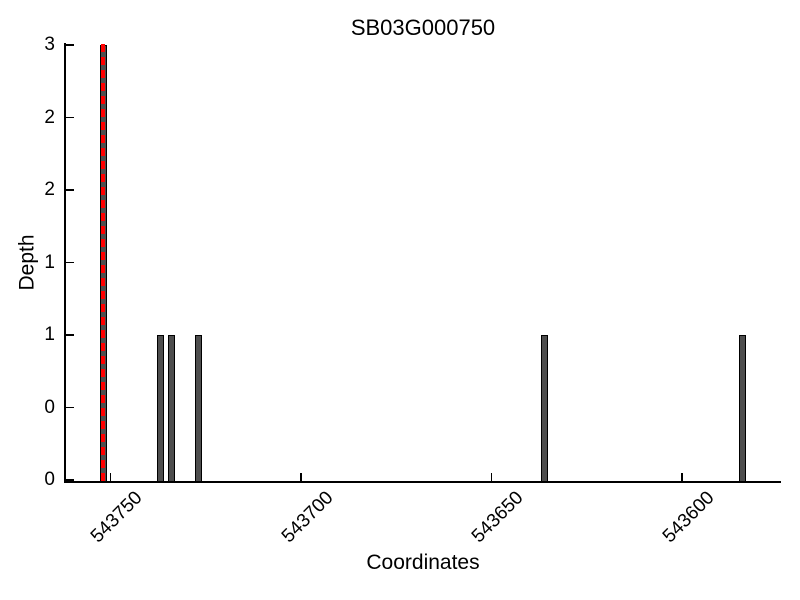  Describe the element at coordinates (307, 517) in the screenshot. I see `x-tick-label: 543700` at that location.